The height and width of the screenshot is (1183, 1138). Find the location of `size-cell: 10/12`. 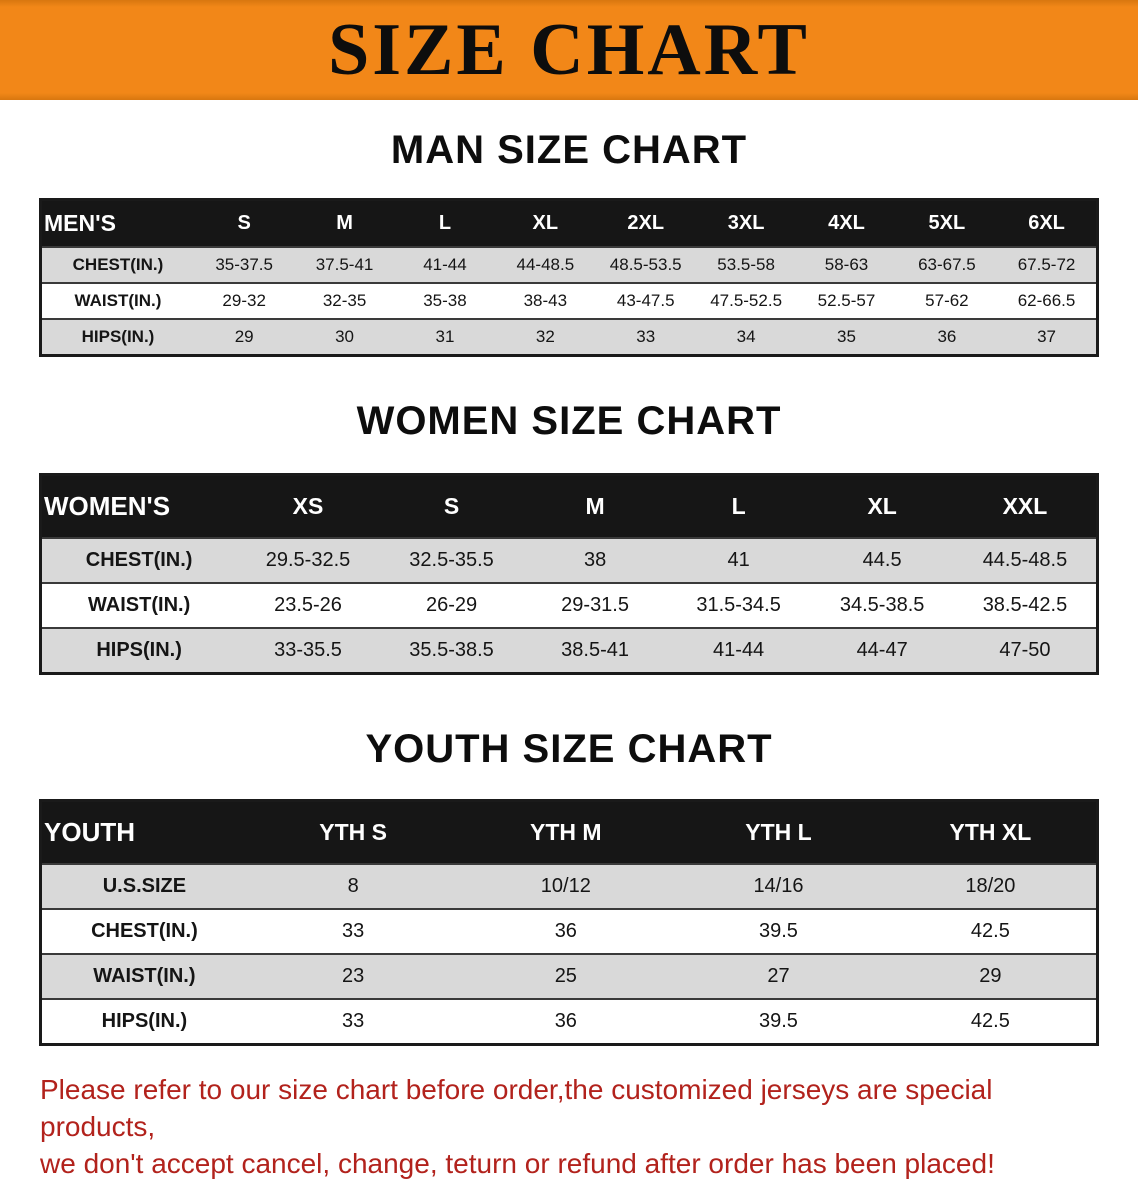

size-cell: 10/12 is located at coordinates (565, 886).